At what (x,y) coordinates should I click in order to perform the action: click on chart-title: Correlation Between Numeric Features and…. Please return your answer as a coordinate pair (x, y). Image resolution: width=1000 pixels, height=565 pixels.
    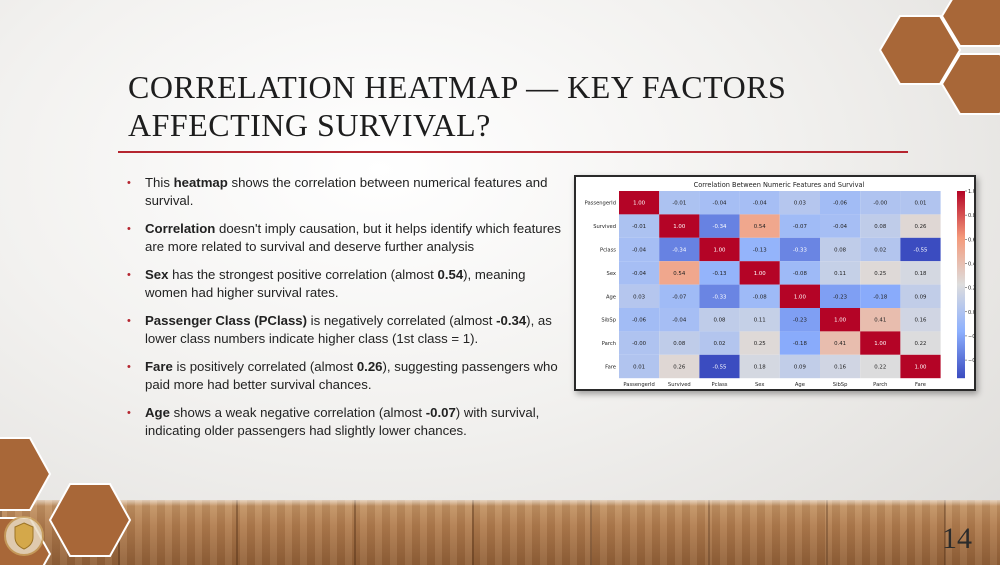
    Looking at the image, I should click on (779, 185).